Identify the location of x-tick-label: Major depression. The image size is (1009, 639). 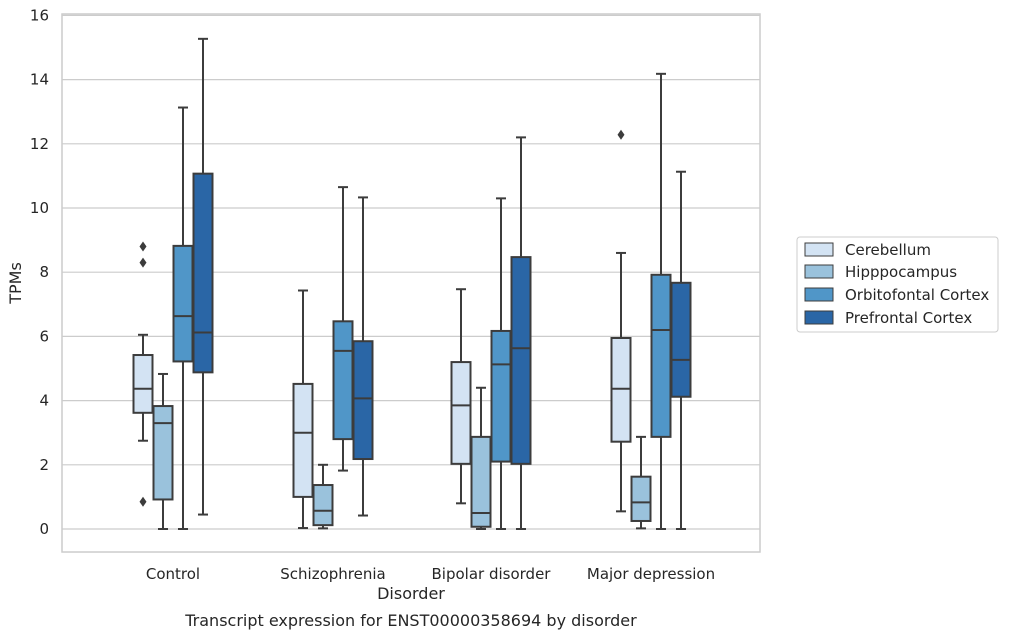
(651, 574).